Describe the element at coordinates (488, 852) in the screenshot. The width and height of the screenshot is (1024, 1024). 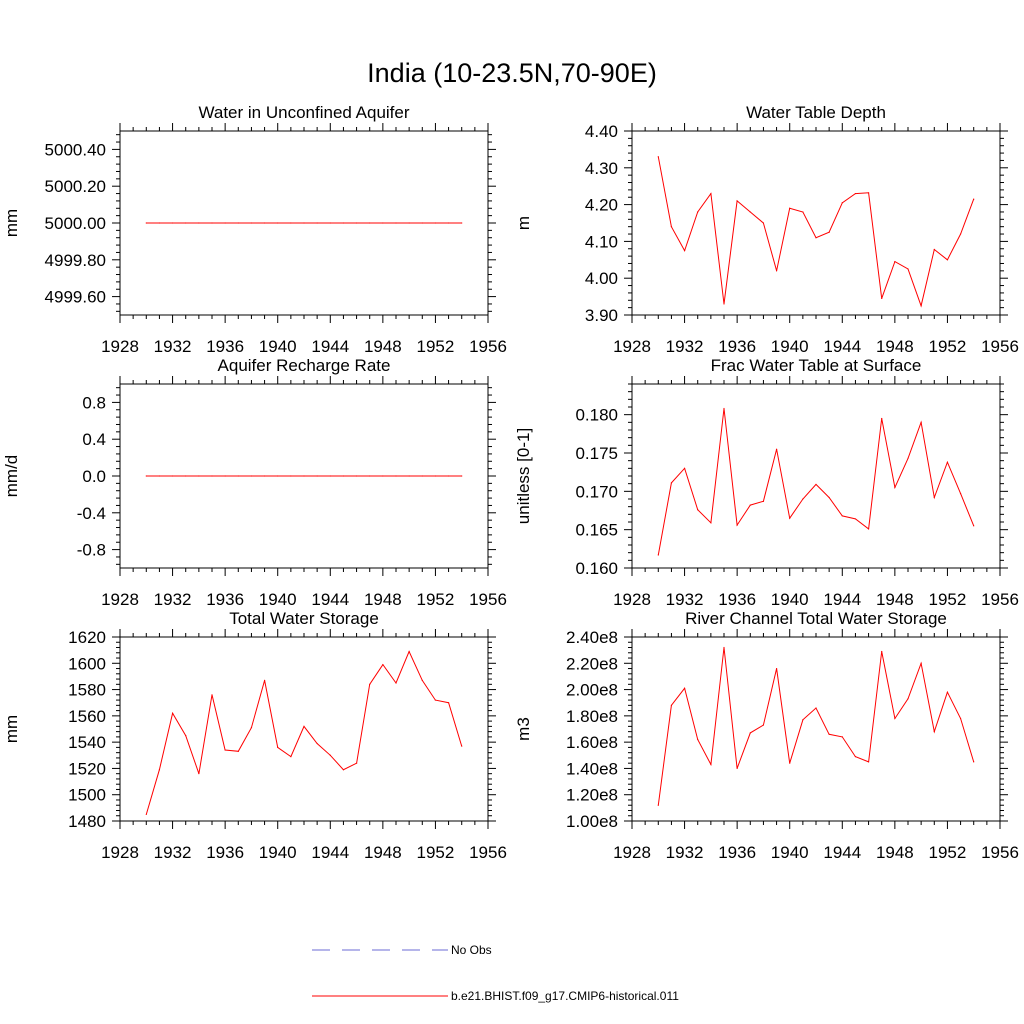
I see `chart-5-xtick-label: 1956` at that location.